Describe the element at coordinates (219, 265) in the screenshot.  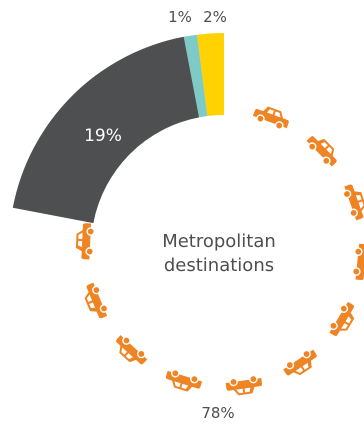
I see `center-title-line-2: destinations` at that location.